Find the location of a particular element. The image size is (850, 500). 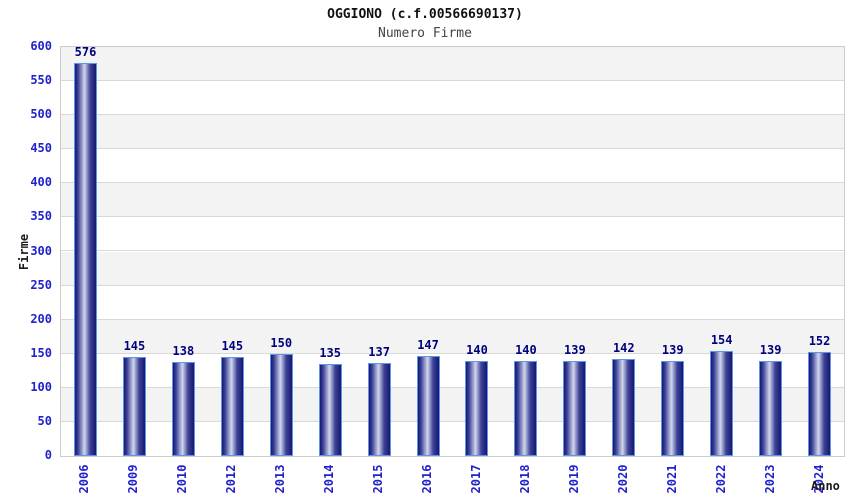

y-tick-label: 200 is located at coordinates (41, 318).